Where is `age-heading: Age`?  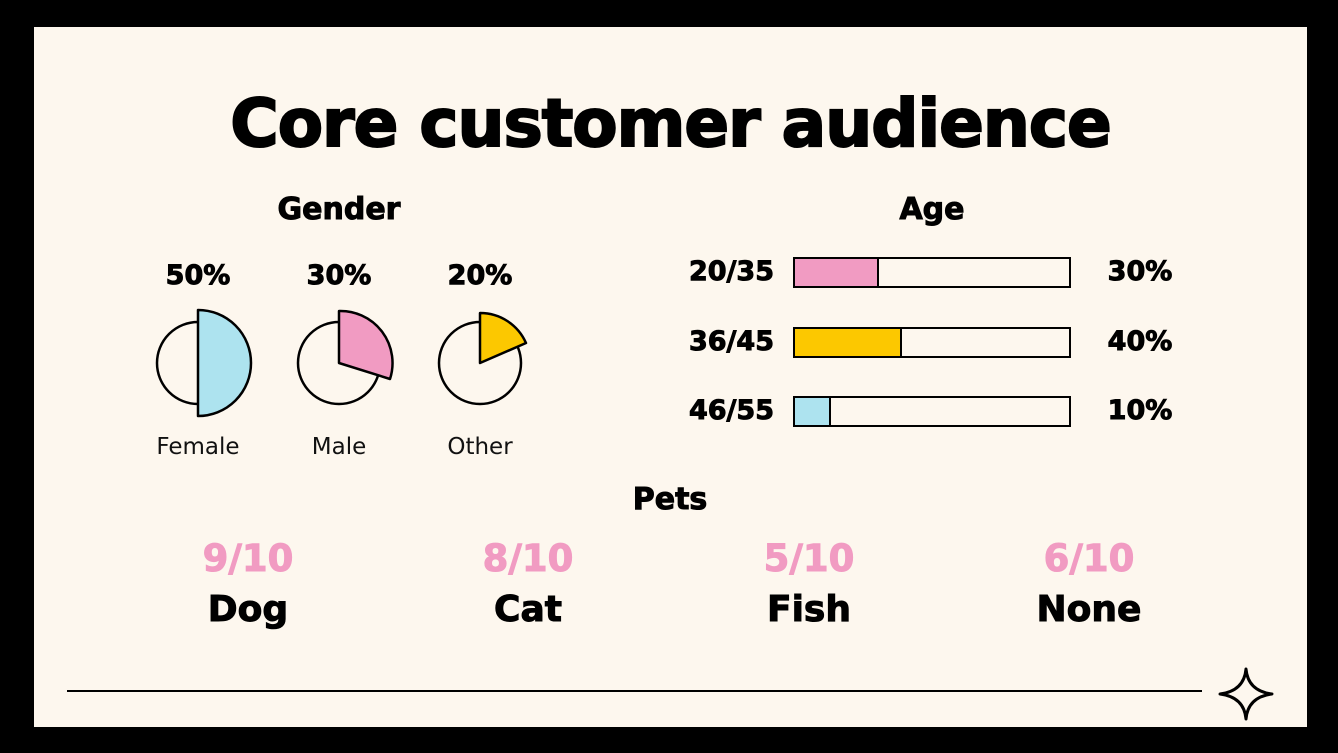 age-heading: Age is located at coordinates (932, 210).